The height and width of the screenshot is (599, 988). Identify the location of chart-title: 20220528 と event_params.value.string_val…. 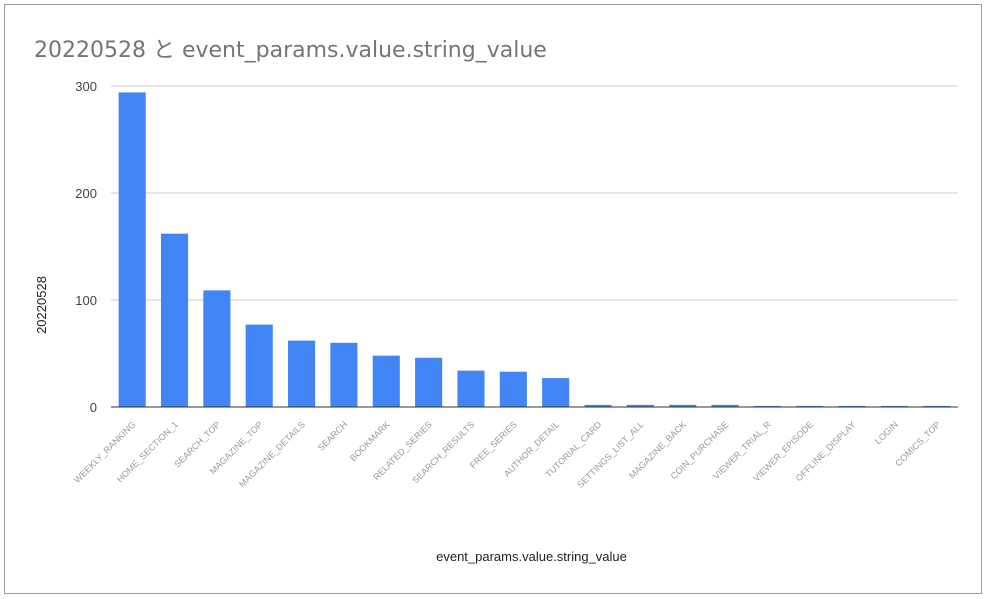
(290, 50).